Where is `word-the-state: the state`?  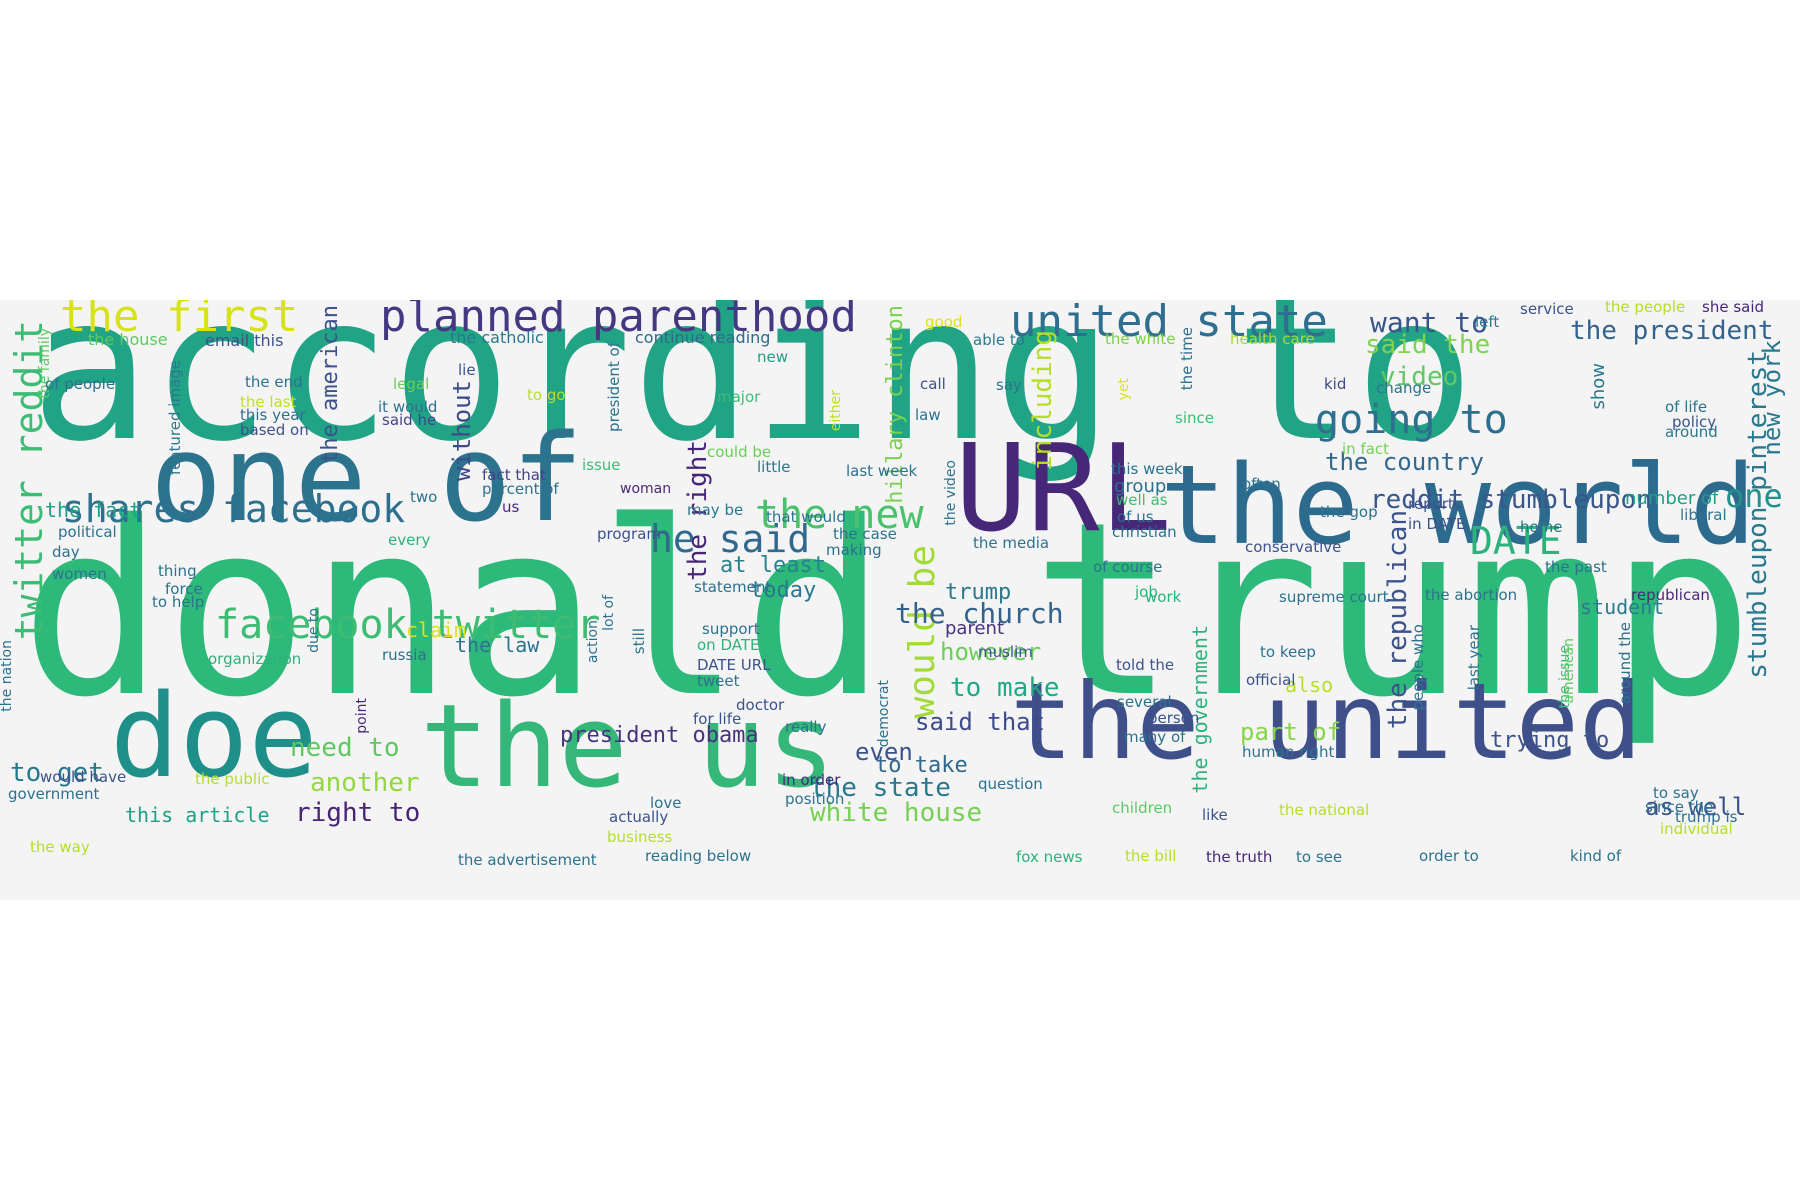
word-the-state: the state is located at coordinates (880, 788).